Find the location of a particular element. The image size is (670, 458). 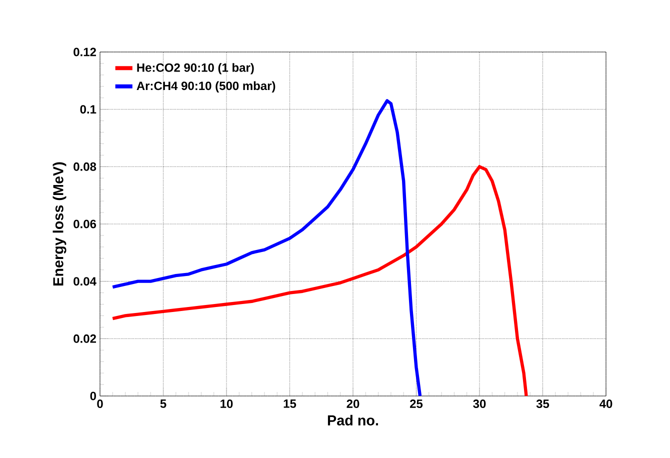

y-axis-title: Energy loss (MeV) is located at coordinates (59, 224).